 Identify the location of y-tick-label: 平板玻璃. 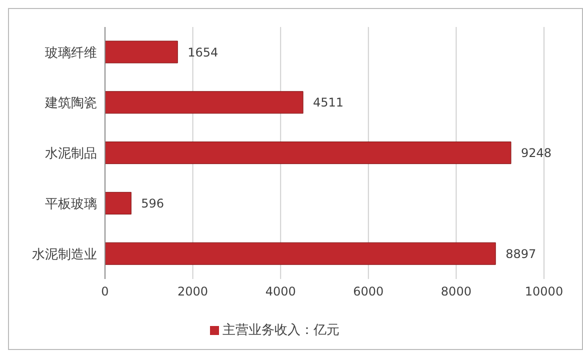
(71, 204).